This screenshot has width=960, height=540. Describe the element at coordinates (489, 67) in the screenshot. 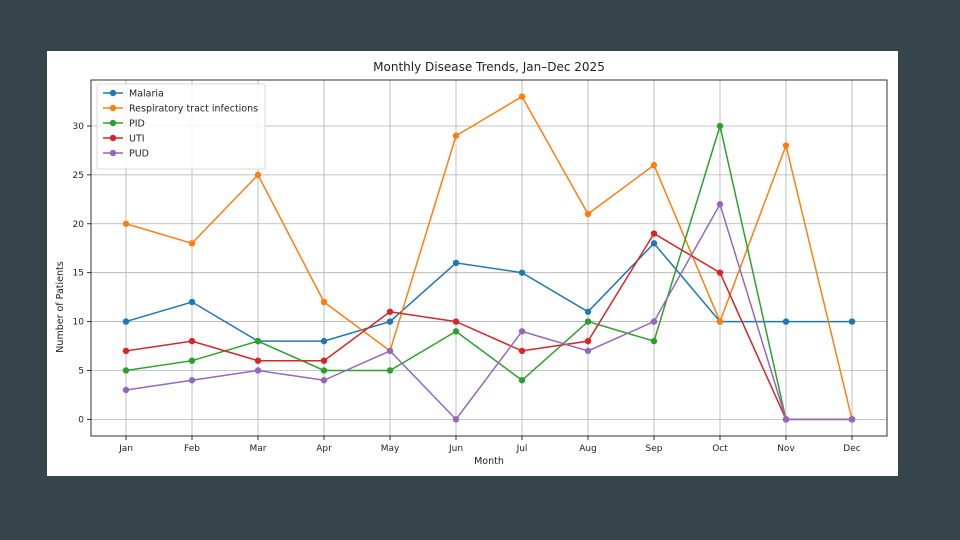

I see `chart-title: Monthly Disease Trends, Jan–Dec 2025` at that location.